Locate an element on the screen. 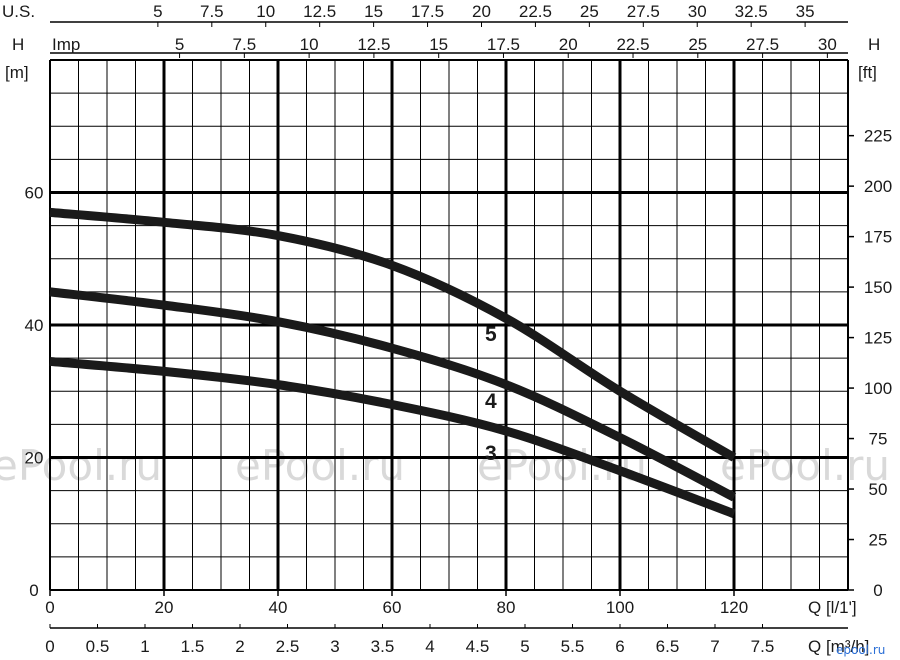  x-us-label: U.S. is located at coordinates (18, 11).